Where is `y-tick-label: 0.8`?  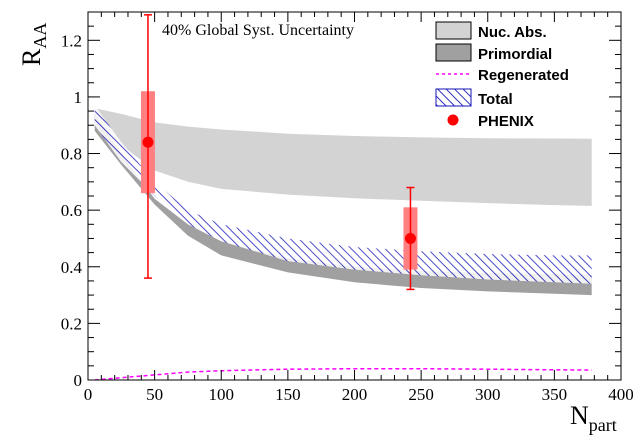 y-tick-label: 0.8 is located at coordinates (71, 154).